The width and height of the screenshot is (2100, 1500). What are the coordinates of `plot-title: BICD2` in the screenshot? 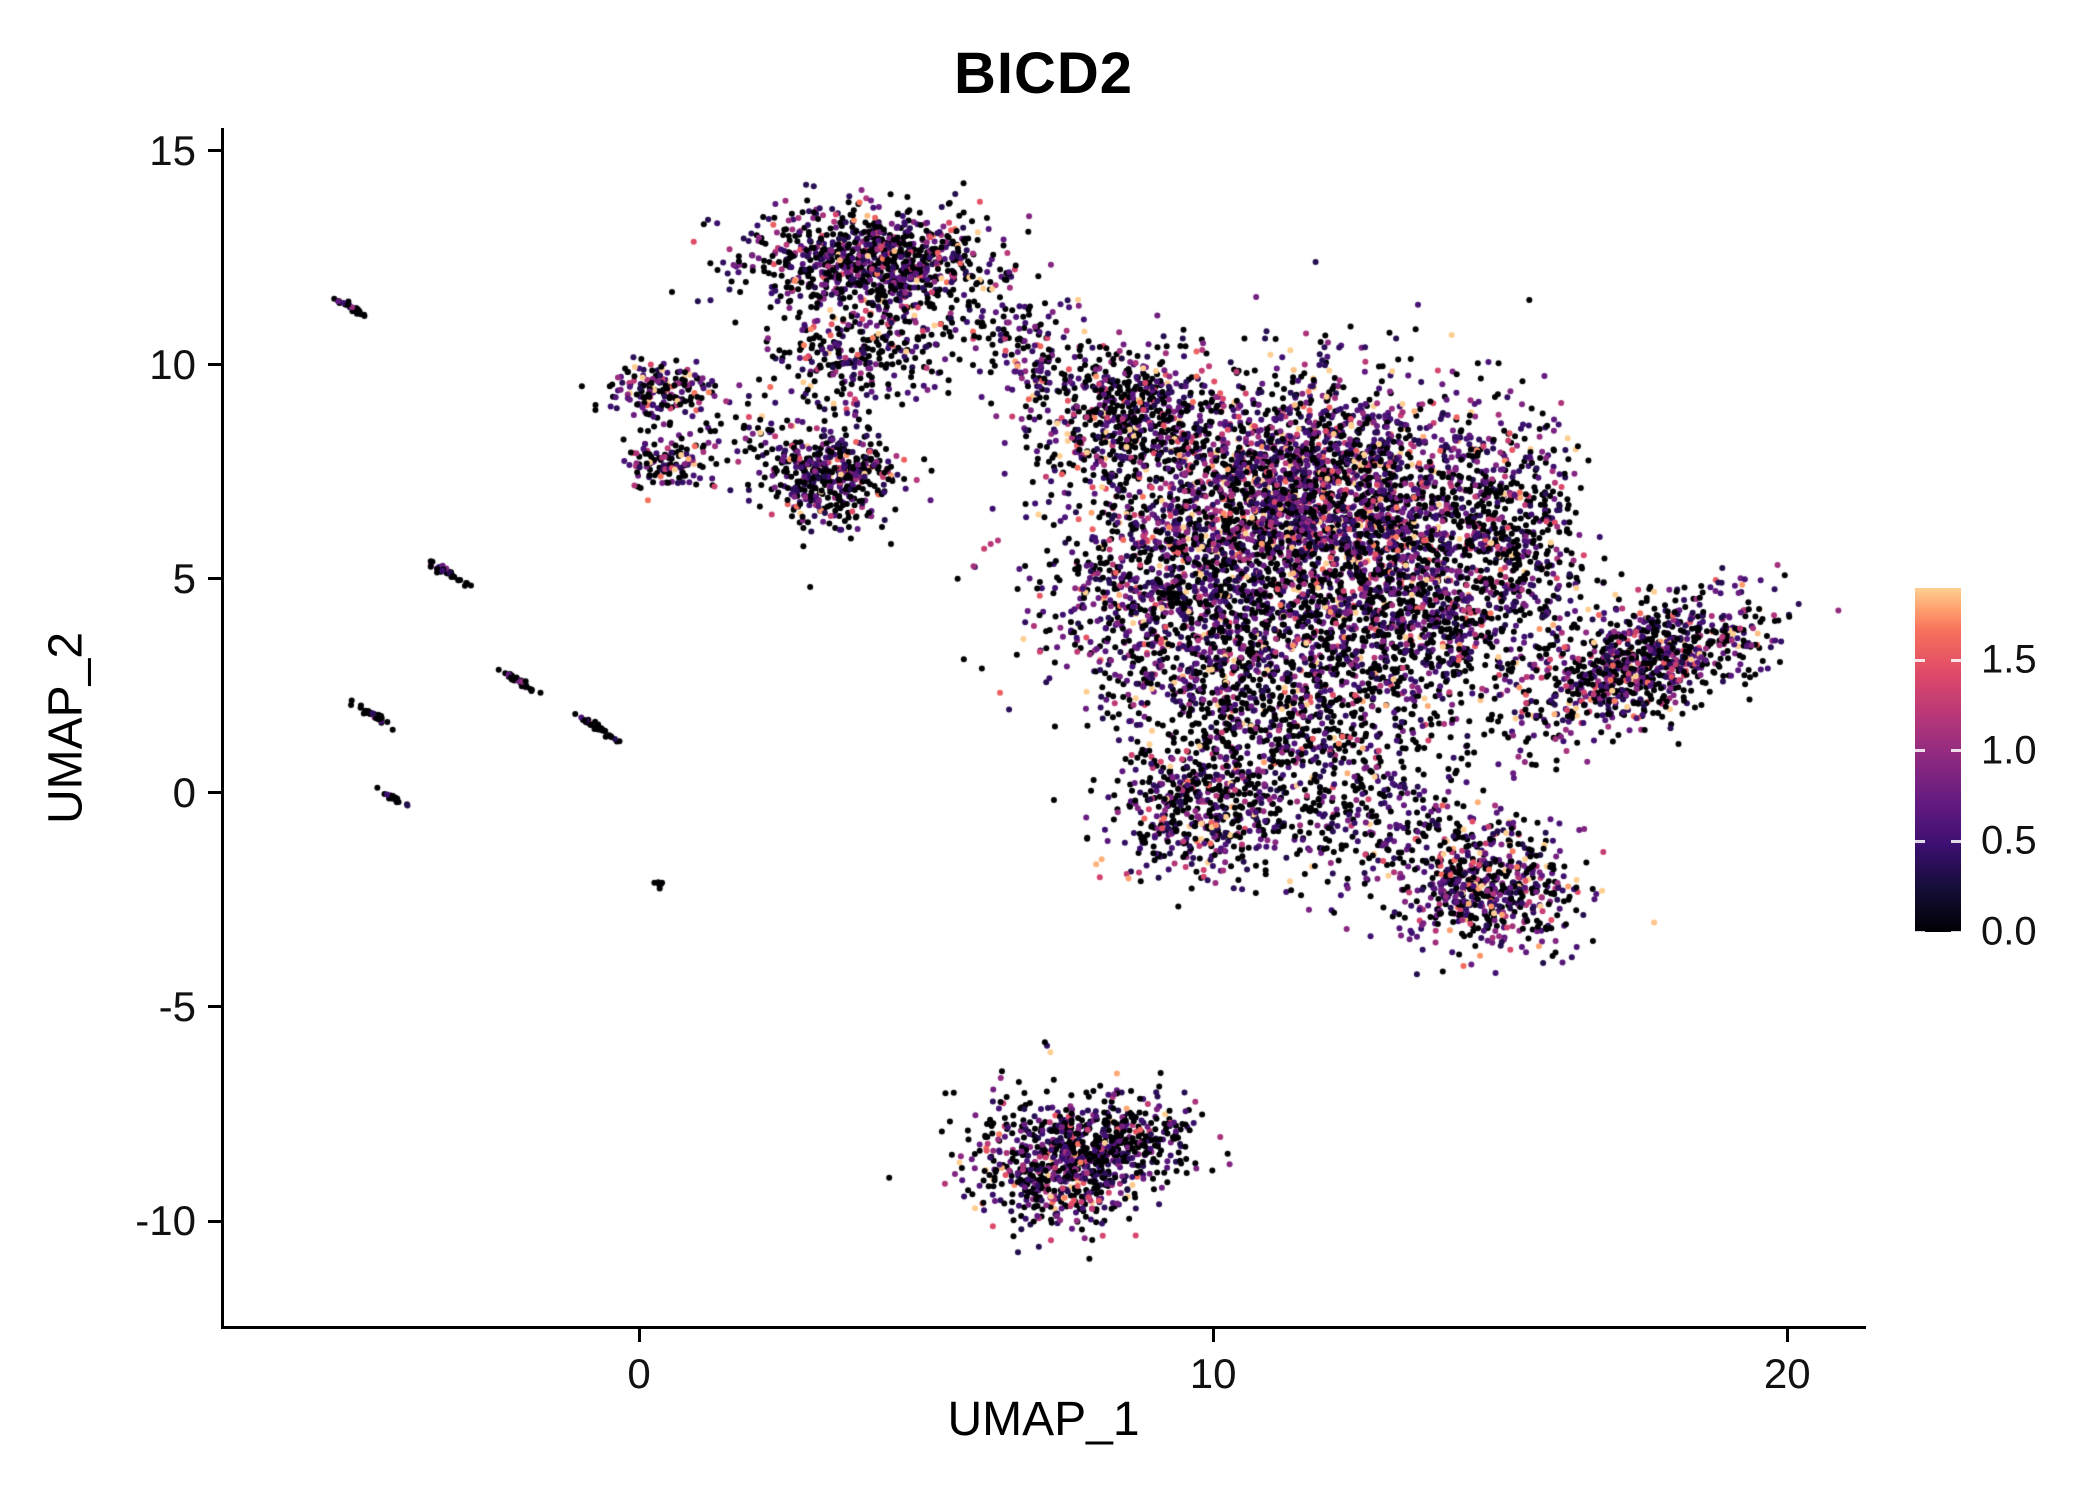 It's located at (1043, 73).